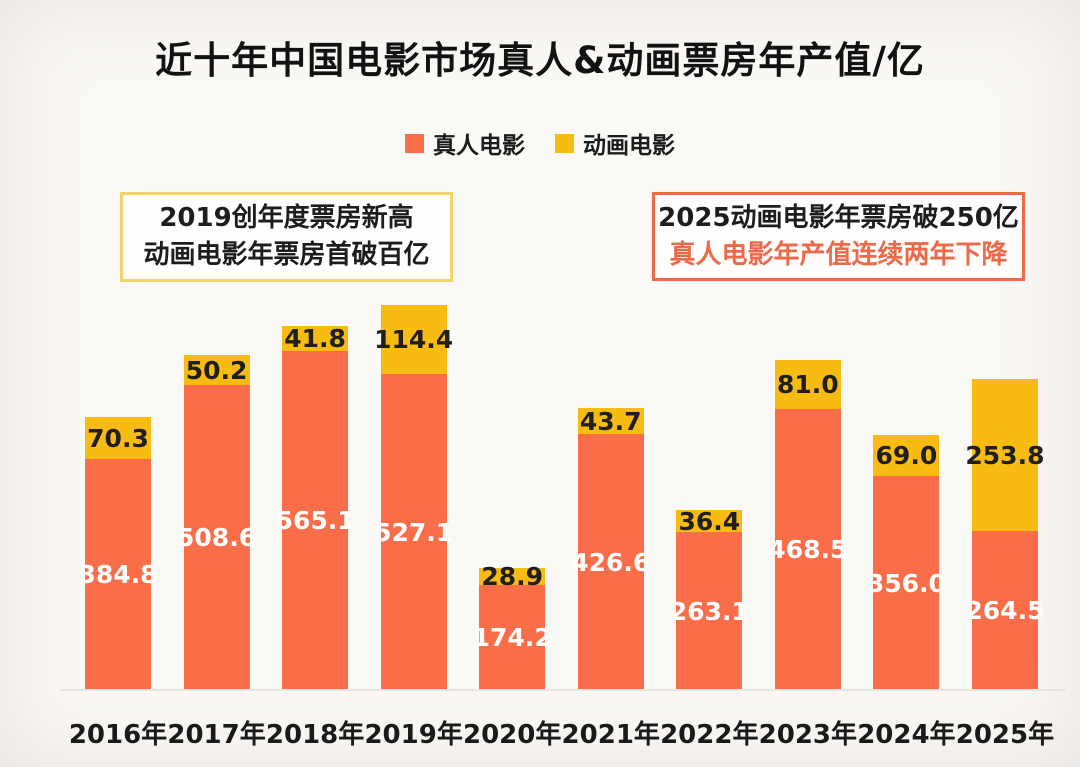 Image resolution: width=1080 pixels, height=767 pixels. What do you see at coordinates (564, 143) in the screenshot?
I see `animation-swatch-icon` at bounding box center [564, 143].